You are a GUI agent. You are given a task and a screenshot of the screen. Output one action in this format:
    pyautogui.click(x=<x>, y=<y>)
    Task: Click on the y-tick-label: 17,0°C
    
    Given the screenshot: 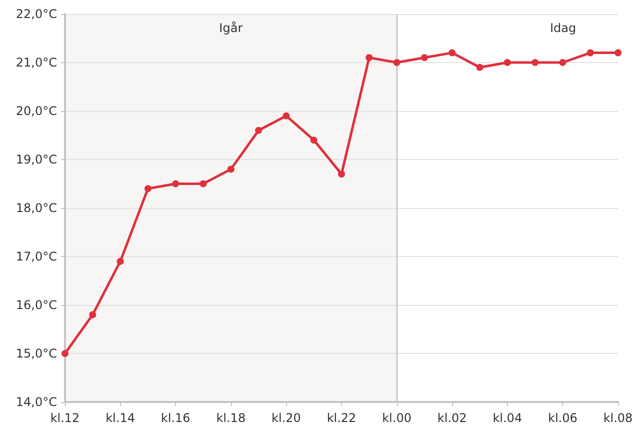 What is the action you would take?
    pyautogui.click(x=36, y=257)
    